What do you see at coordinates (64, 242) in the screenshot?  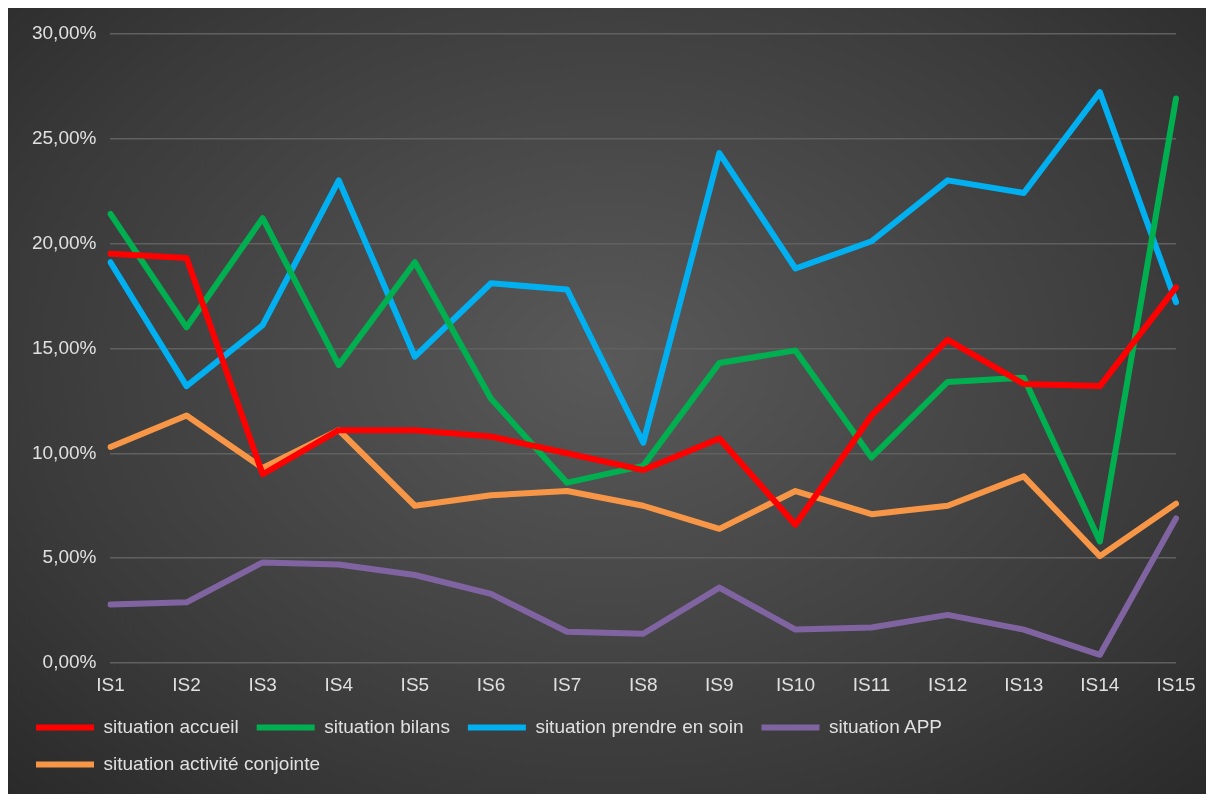 I see `y-tick-label: 20,00%` at bounding box center [64, 242].